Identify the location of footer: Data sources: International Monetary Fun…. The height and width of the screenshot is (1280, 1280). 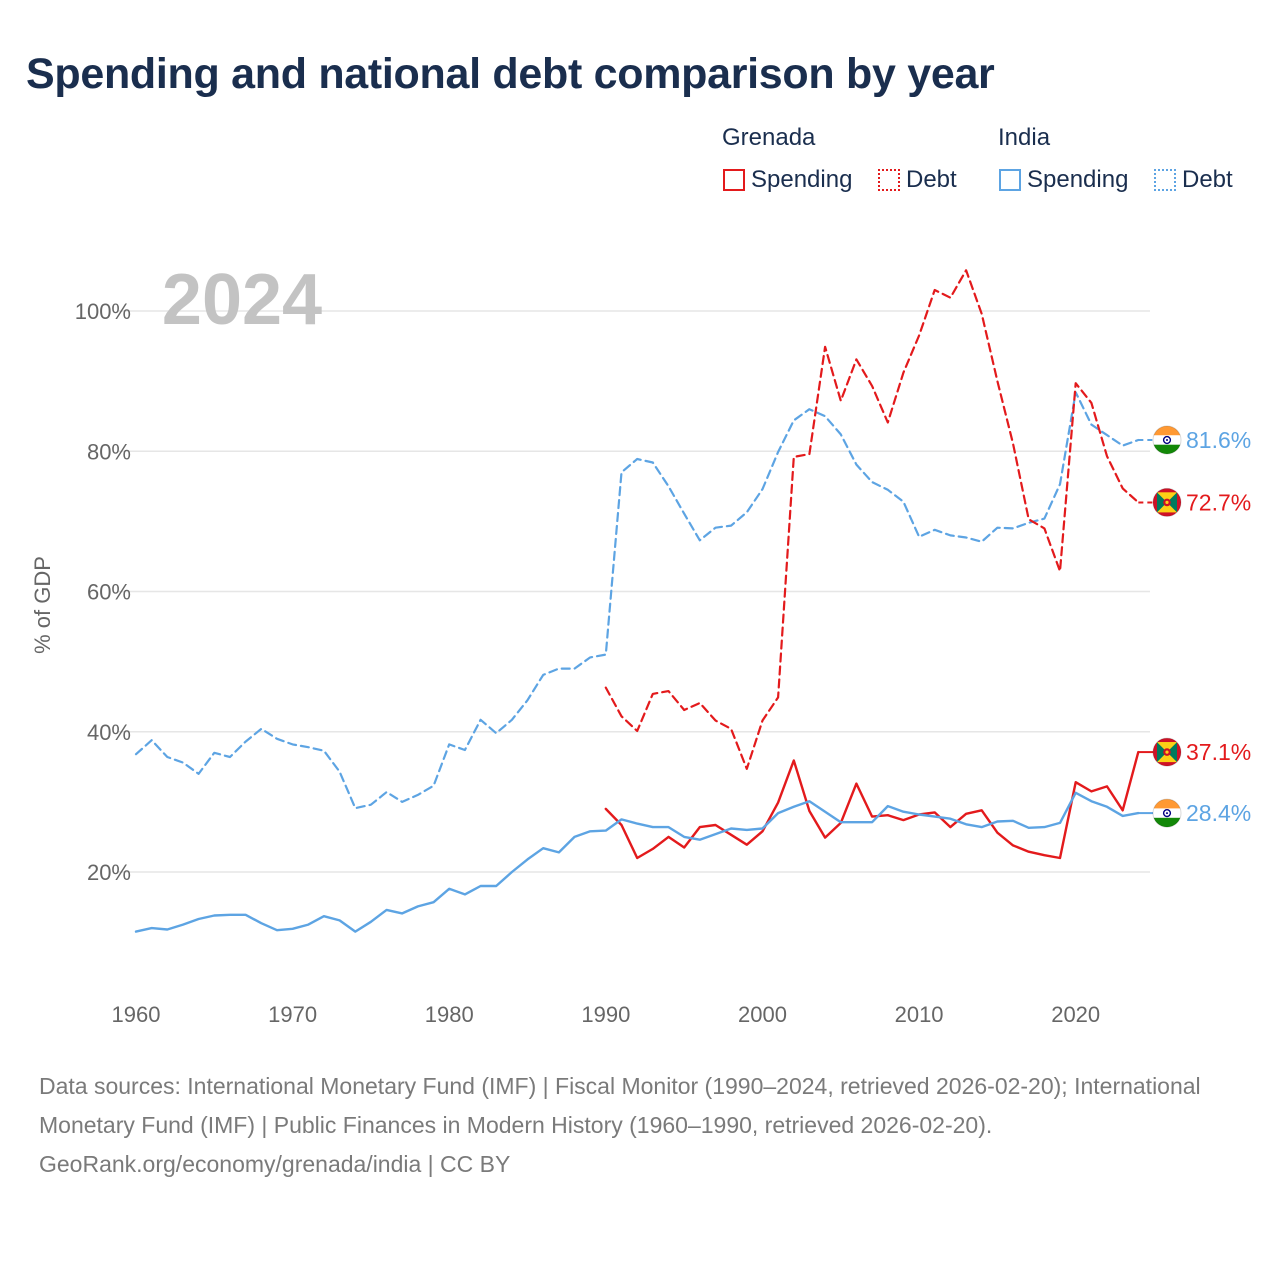
(639, 1125).